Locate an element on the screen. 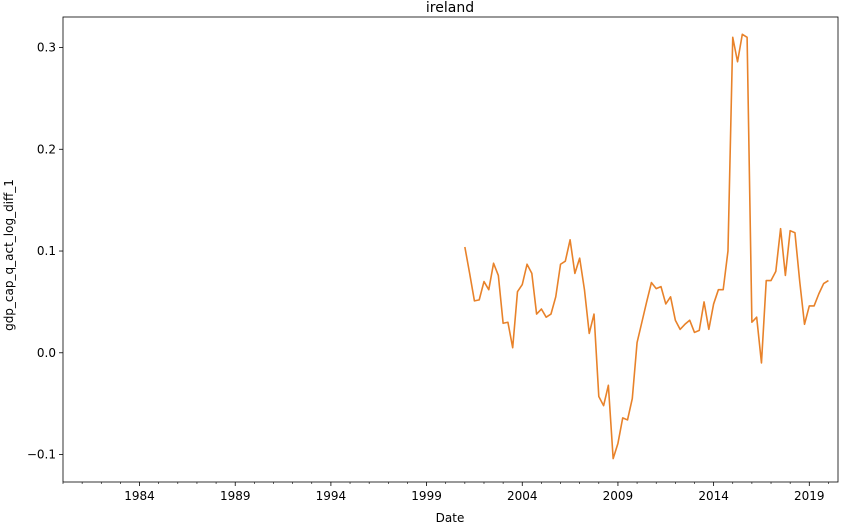 The width and height of the screenshot is (841, 525). x-axis: 1984 1989 1994 1999 2004 2009 2014 2019 is located at coordinates (445, 492).